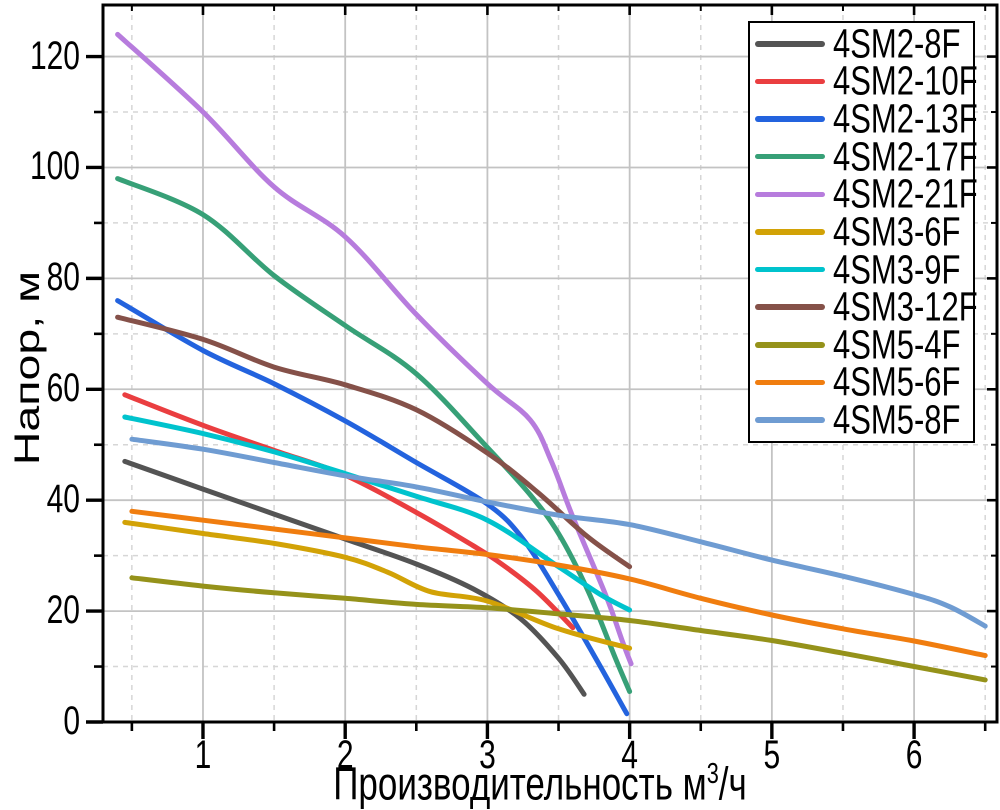  What do you see at coordinates (63, 388) in the screenshot?
I see `y-tick-label: 60` at bounding box center [63, 388].